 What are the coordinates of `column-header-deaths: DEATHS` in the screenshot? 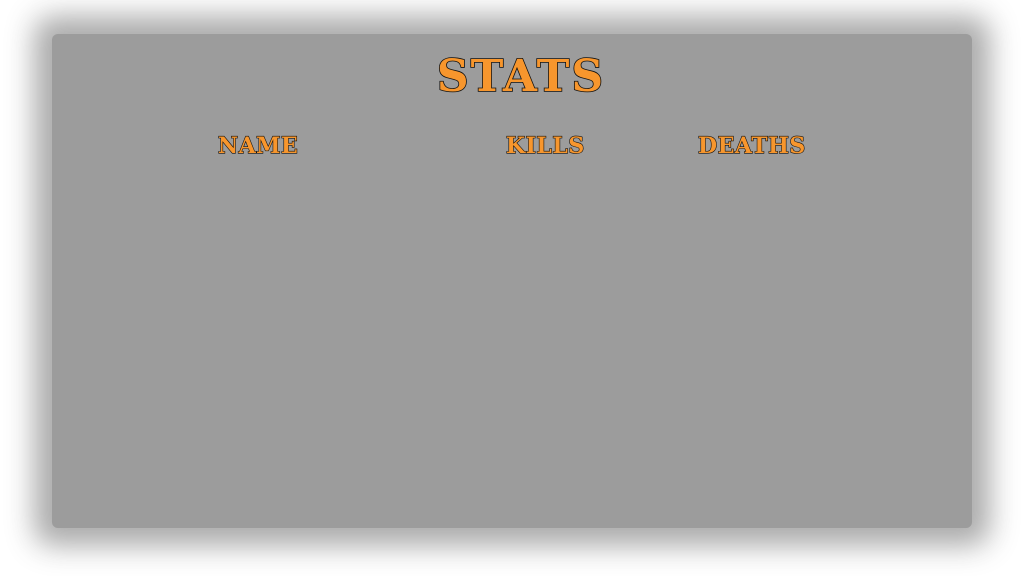 It's located at (751, 145).